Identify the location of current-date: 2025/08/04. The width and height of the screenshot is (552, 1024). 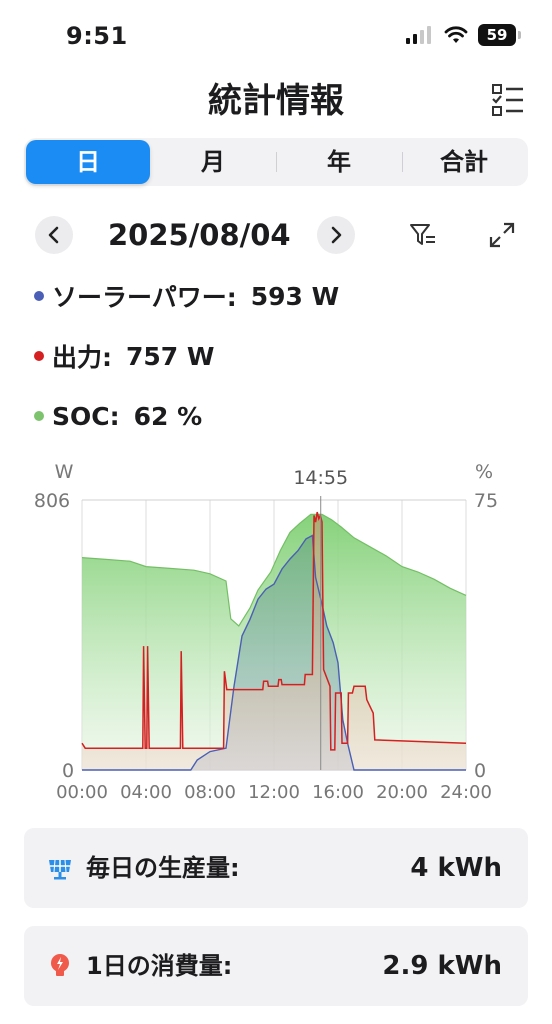
(199, 235).